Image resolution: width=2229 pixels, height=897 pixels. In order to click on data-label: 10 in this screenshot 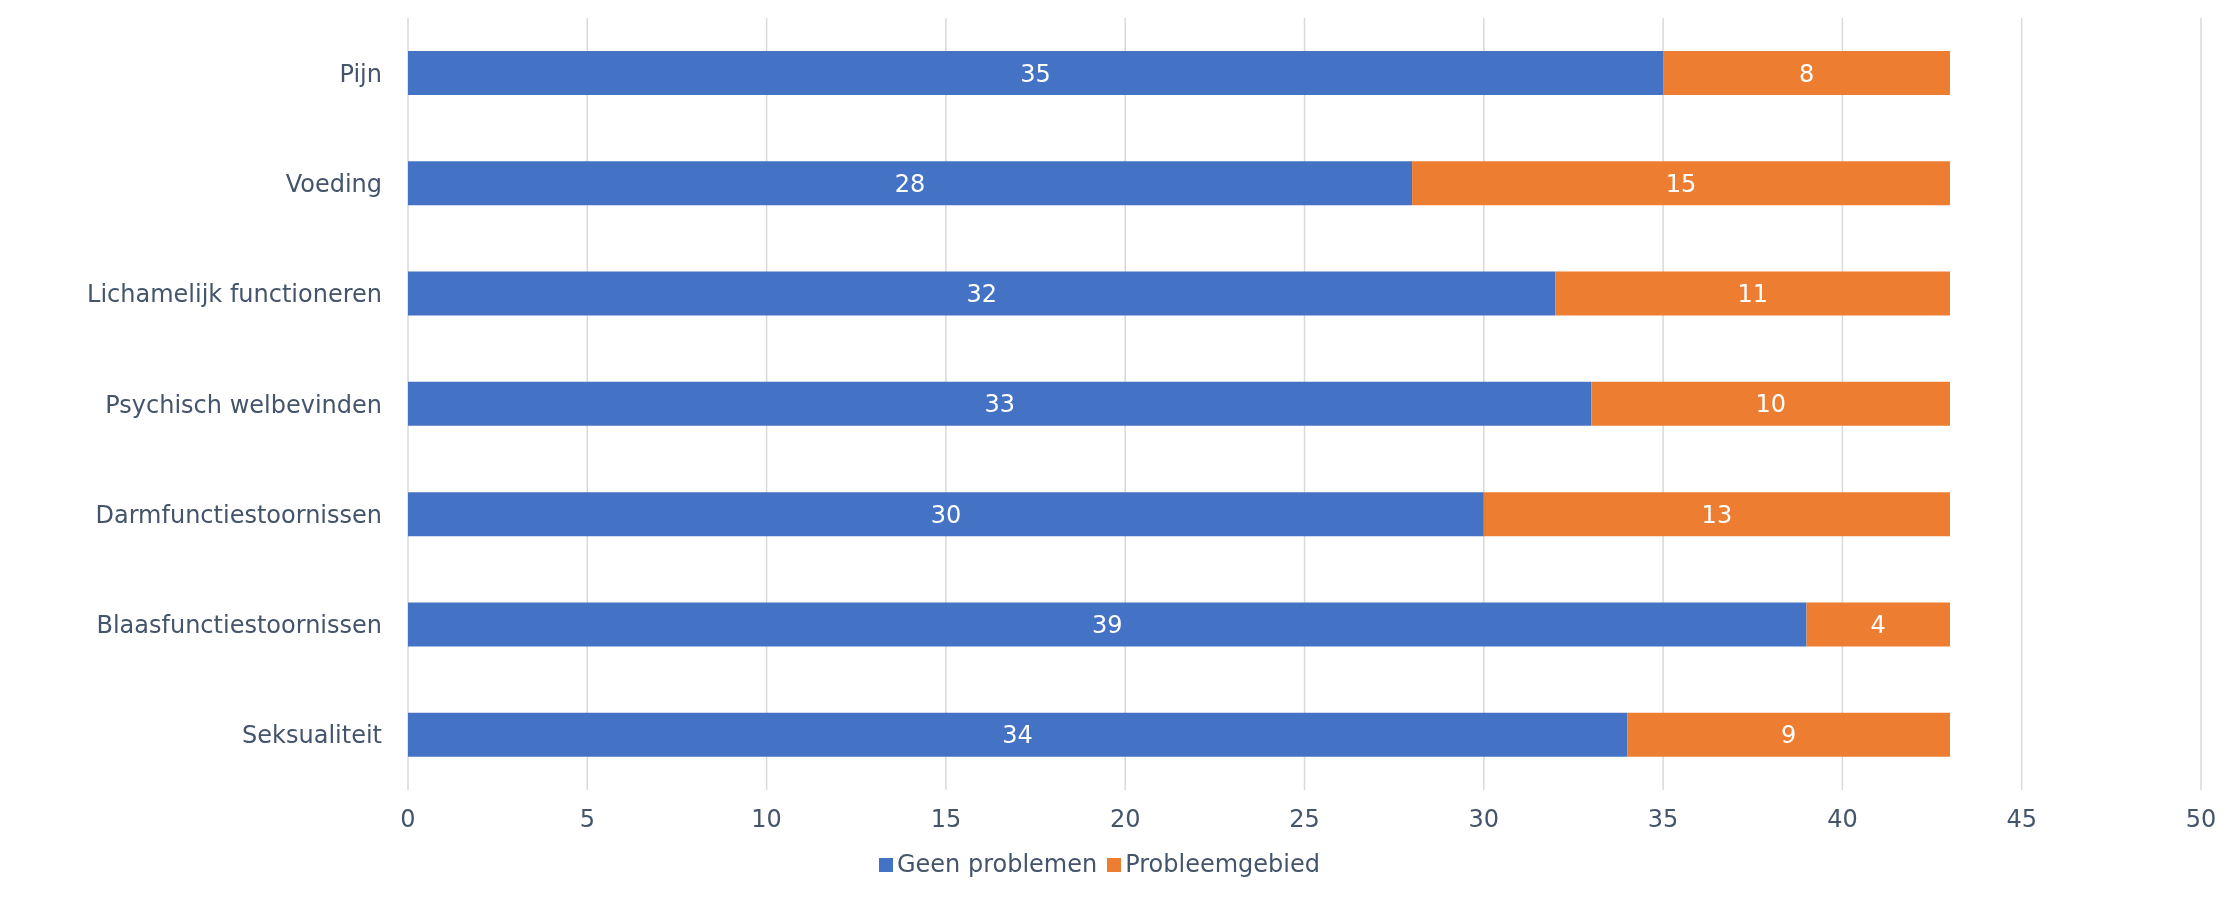, I will do `click(1770, 404)`.